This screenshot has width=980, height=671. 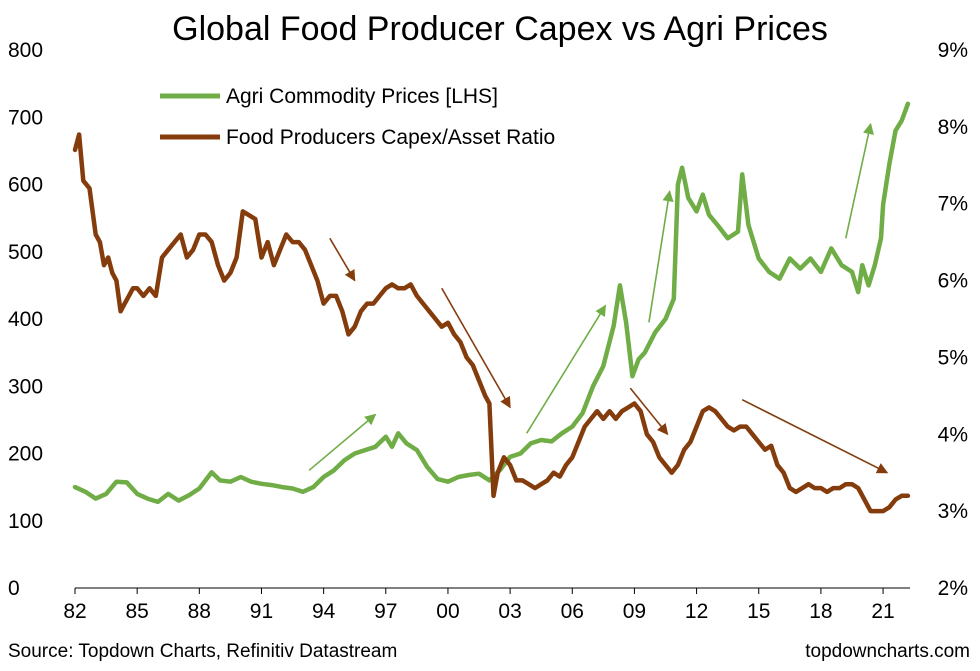 I want to click on right-tick-label: 7%, so click(x=953, y=204).